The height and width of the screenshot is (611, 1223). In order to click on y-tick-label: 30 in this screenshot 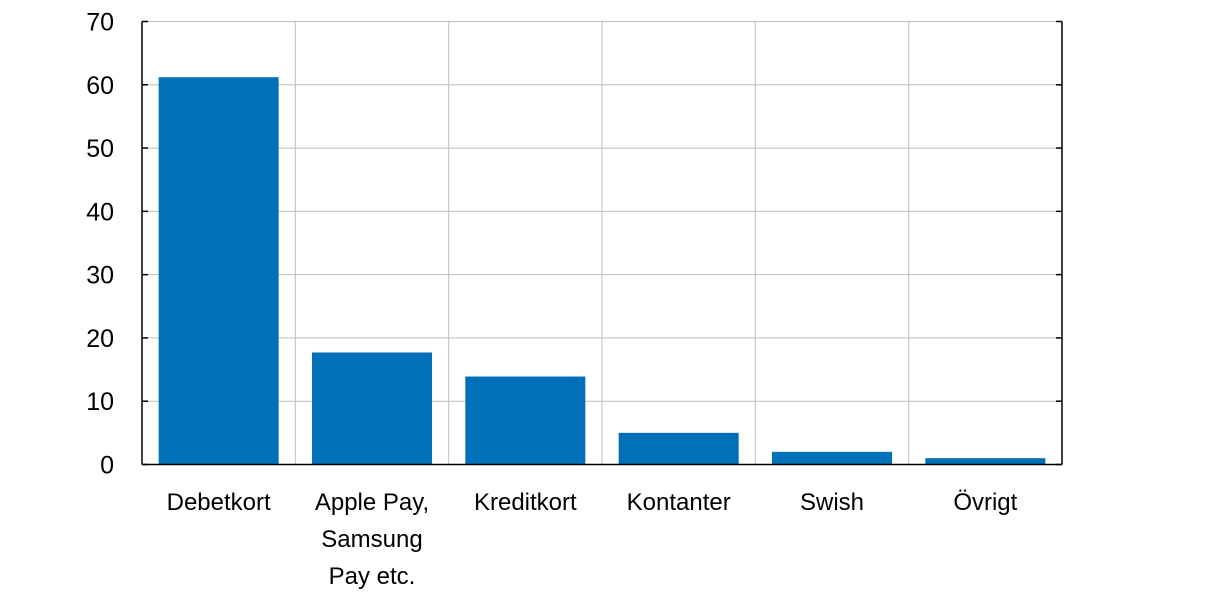, I will do `click(100, 276)`.